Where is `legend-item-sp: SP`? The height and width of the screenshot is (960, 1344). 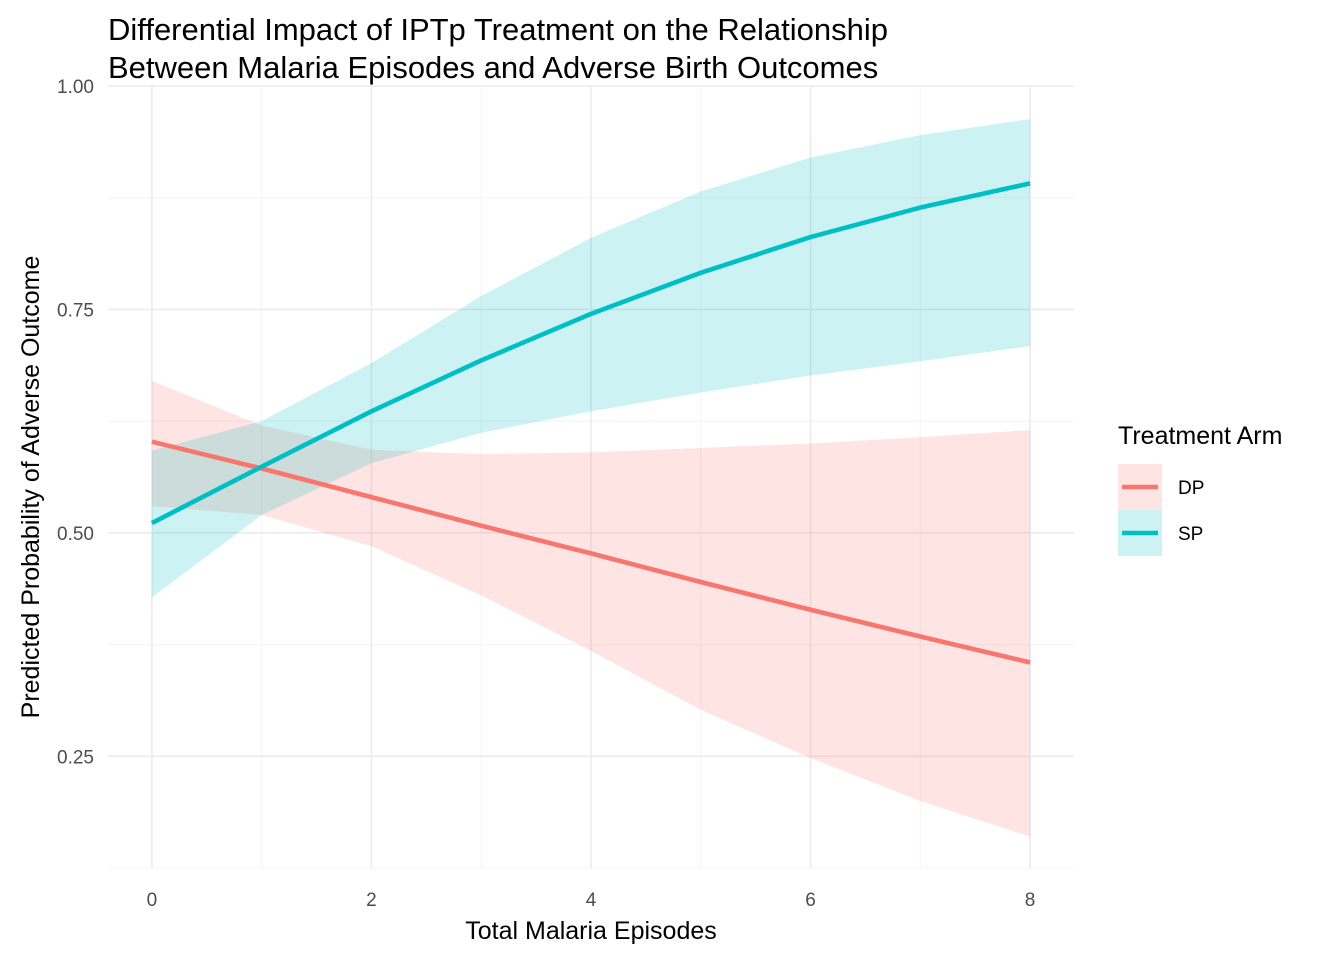 legend-item-sp: SP is located at coordinates (1160, 533).